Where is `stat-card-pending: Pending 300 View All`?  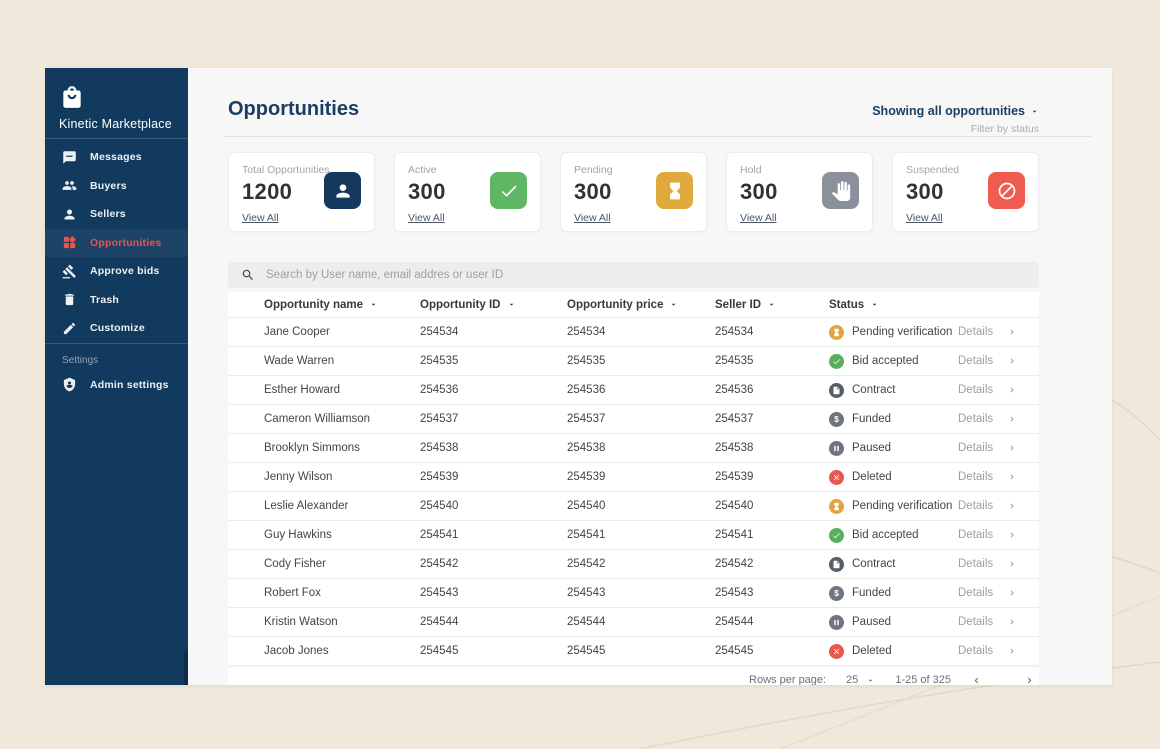 stat-card-pending: Pending 300 View All is located at coordinates (633, 192).